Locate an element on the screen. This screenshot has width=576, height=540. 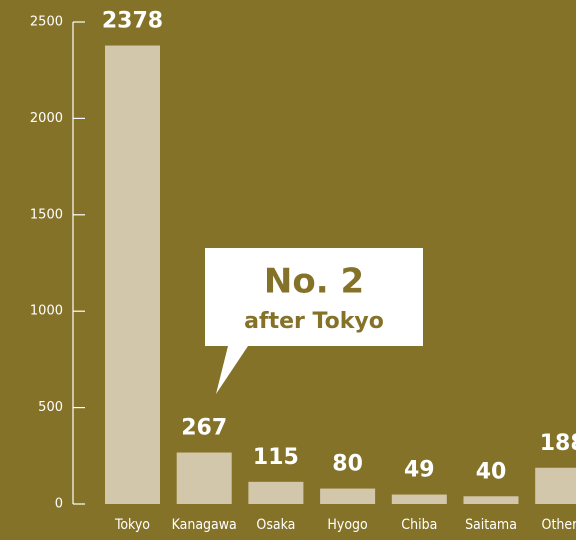
value-label: 40 is located at coordinates (491, 471).